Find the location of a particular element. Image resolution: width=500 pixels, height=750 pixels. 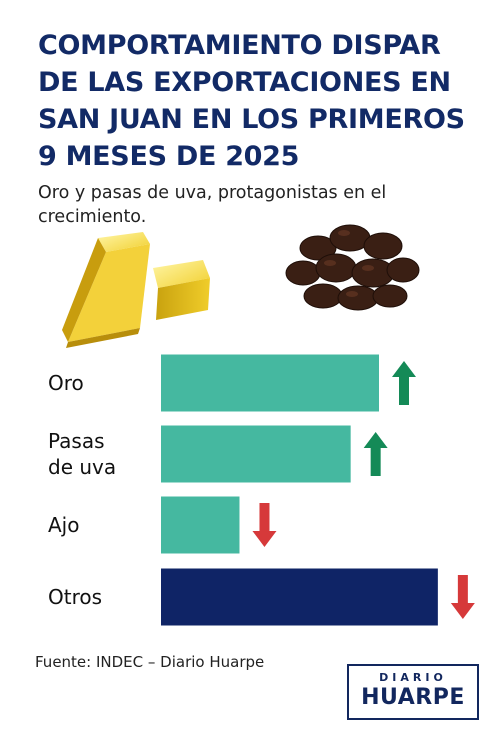

bar-pasas-de-uva is located at coordinates (256, 454).